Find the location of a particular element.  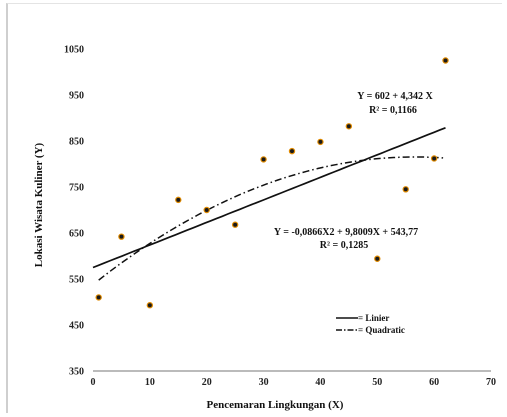

y-tick-label: 750 is located at coordinates (76, 188).